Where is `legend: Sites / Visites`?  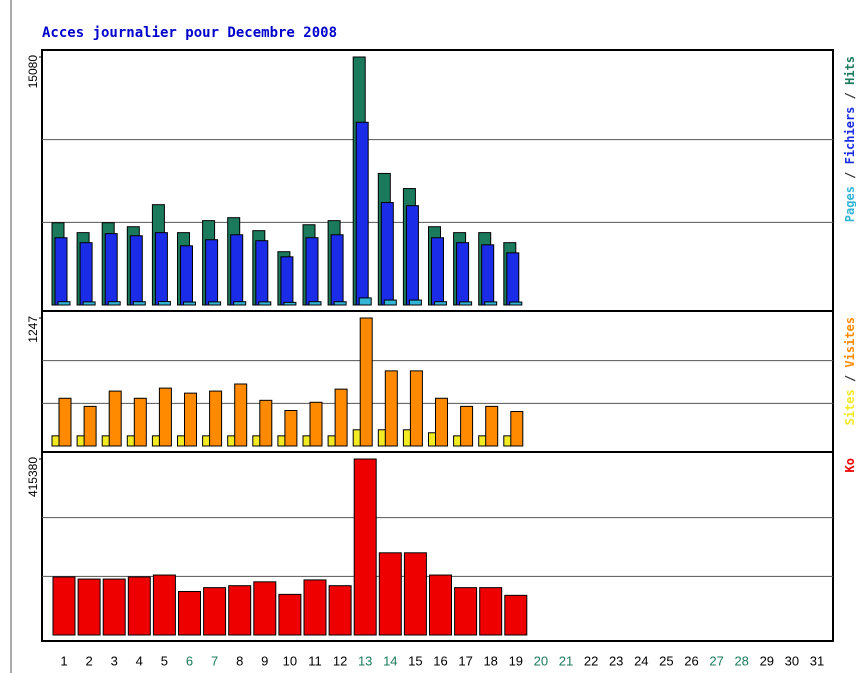
legend: Sites / Visites is located at coordinates (849, 371).